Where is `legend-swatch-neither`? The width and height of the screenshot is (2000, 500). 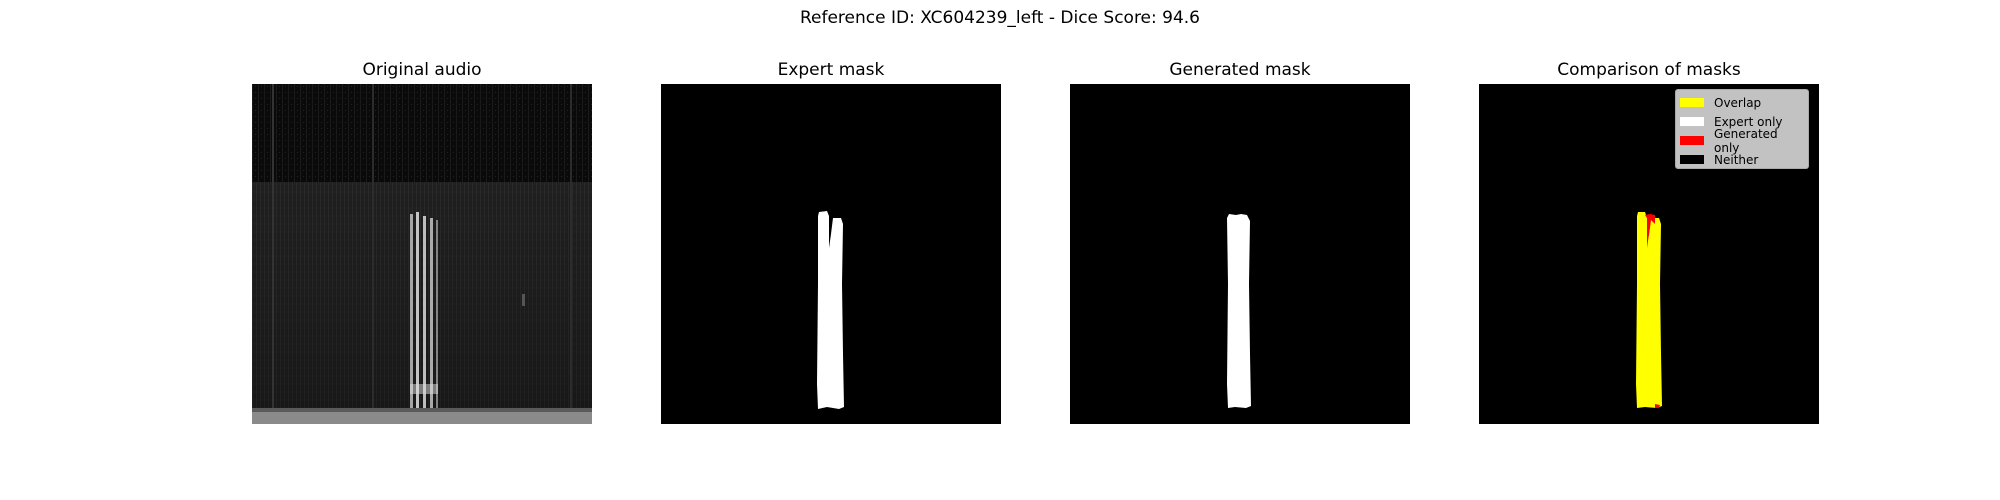
legend-swatch-neither is located at coordinates (1692, 159).